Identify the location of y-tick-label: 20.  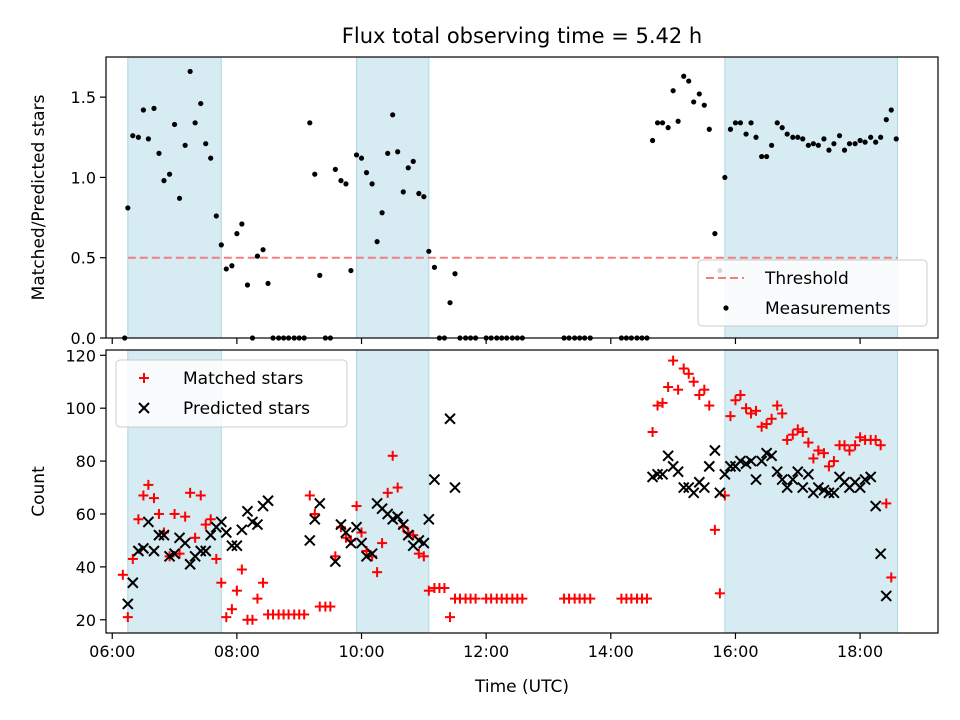
(86, 620).